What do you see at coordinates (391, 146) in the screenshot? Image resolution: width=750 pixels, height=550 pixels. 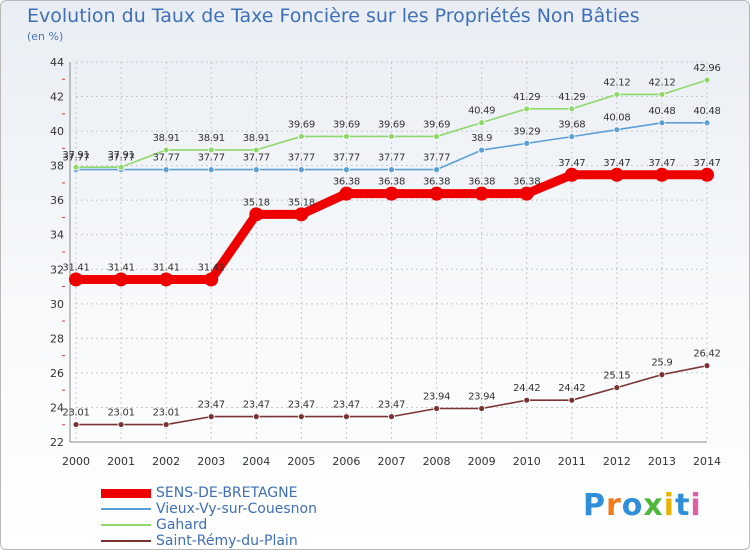 I see `series-vieux-vy-sur-couesnon` at bounding box center [391, 146].